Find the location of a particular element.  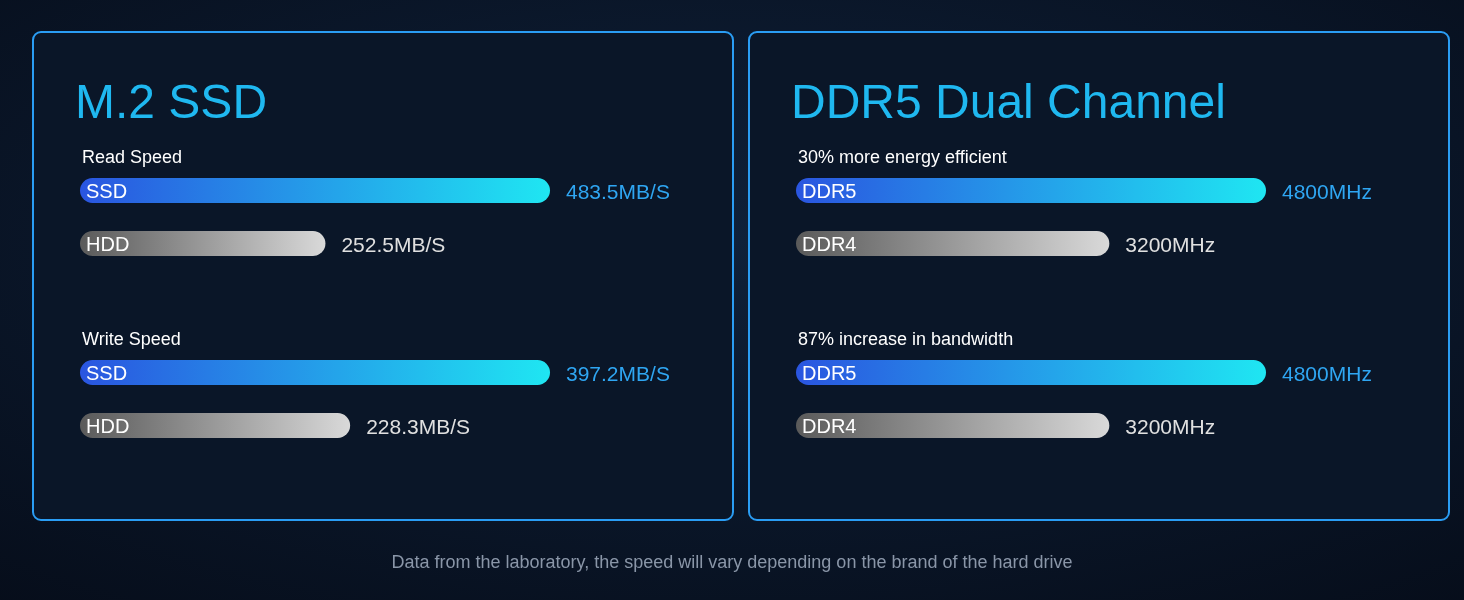

data-label: 252.5MB/S is located at coordinates (393, 244).